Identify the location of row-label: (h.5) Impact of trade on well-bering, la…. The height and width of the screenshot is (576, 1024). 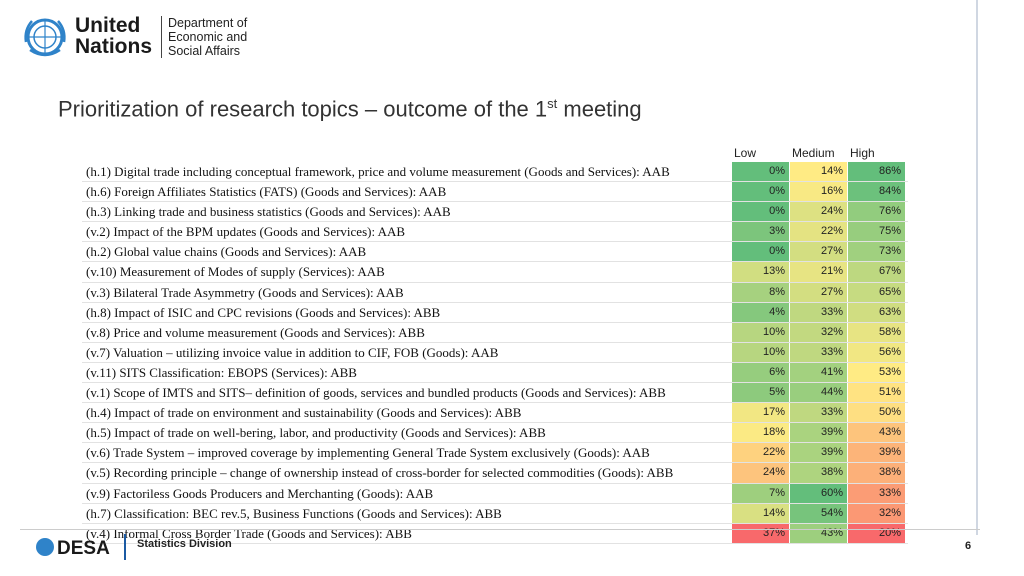
(316, 433).